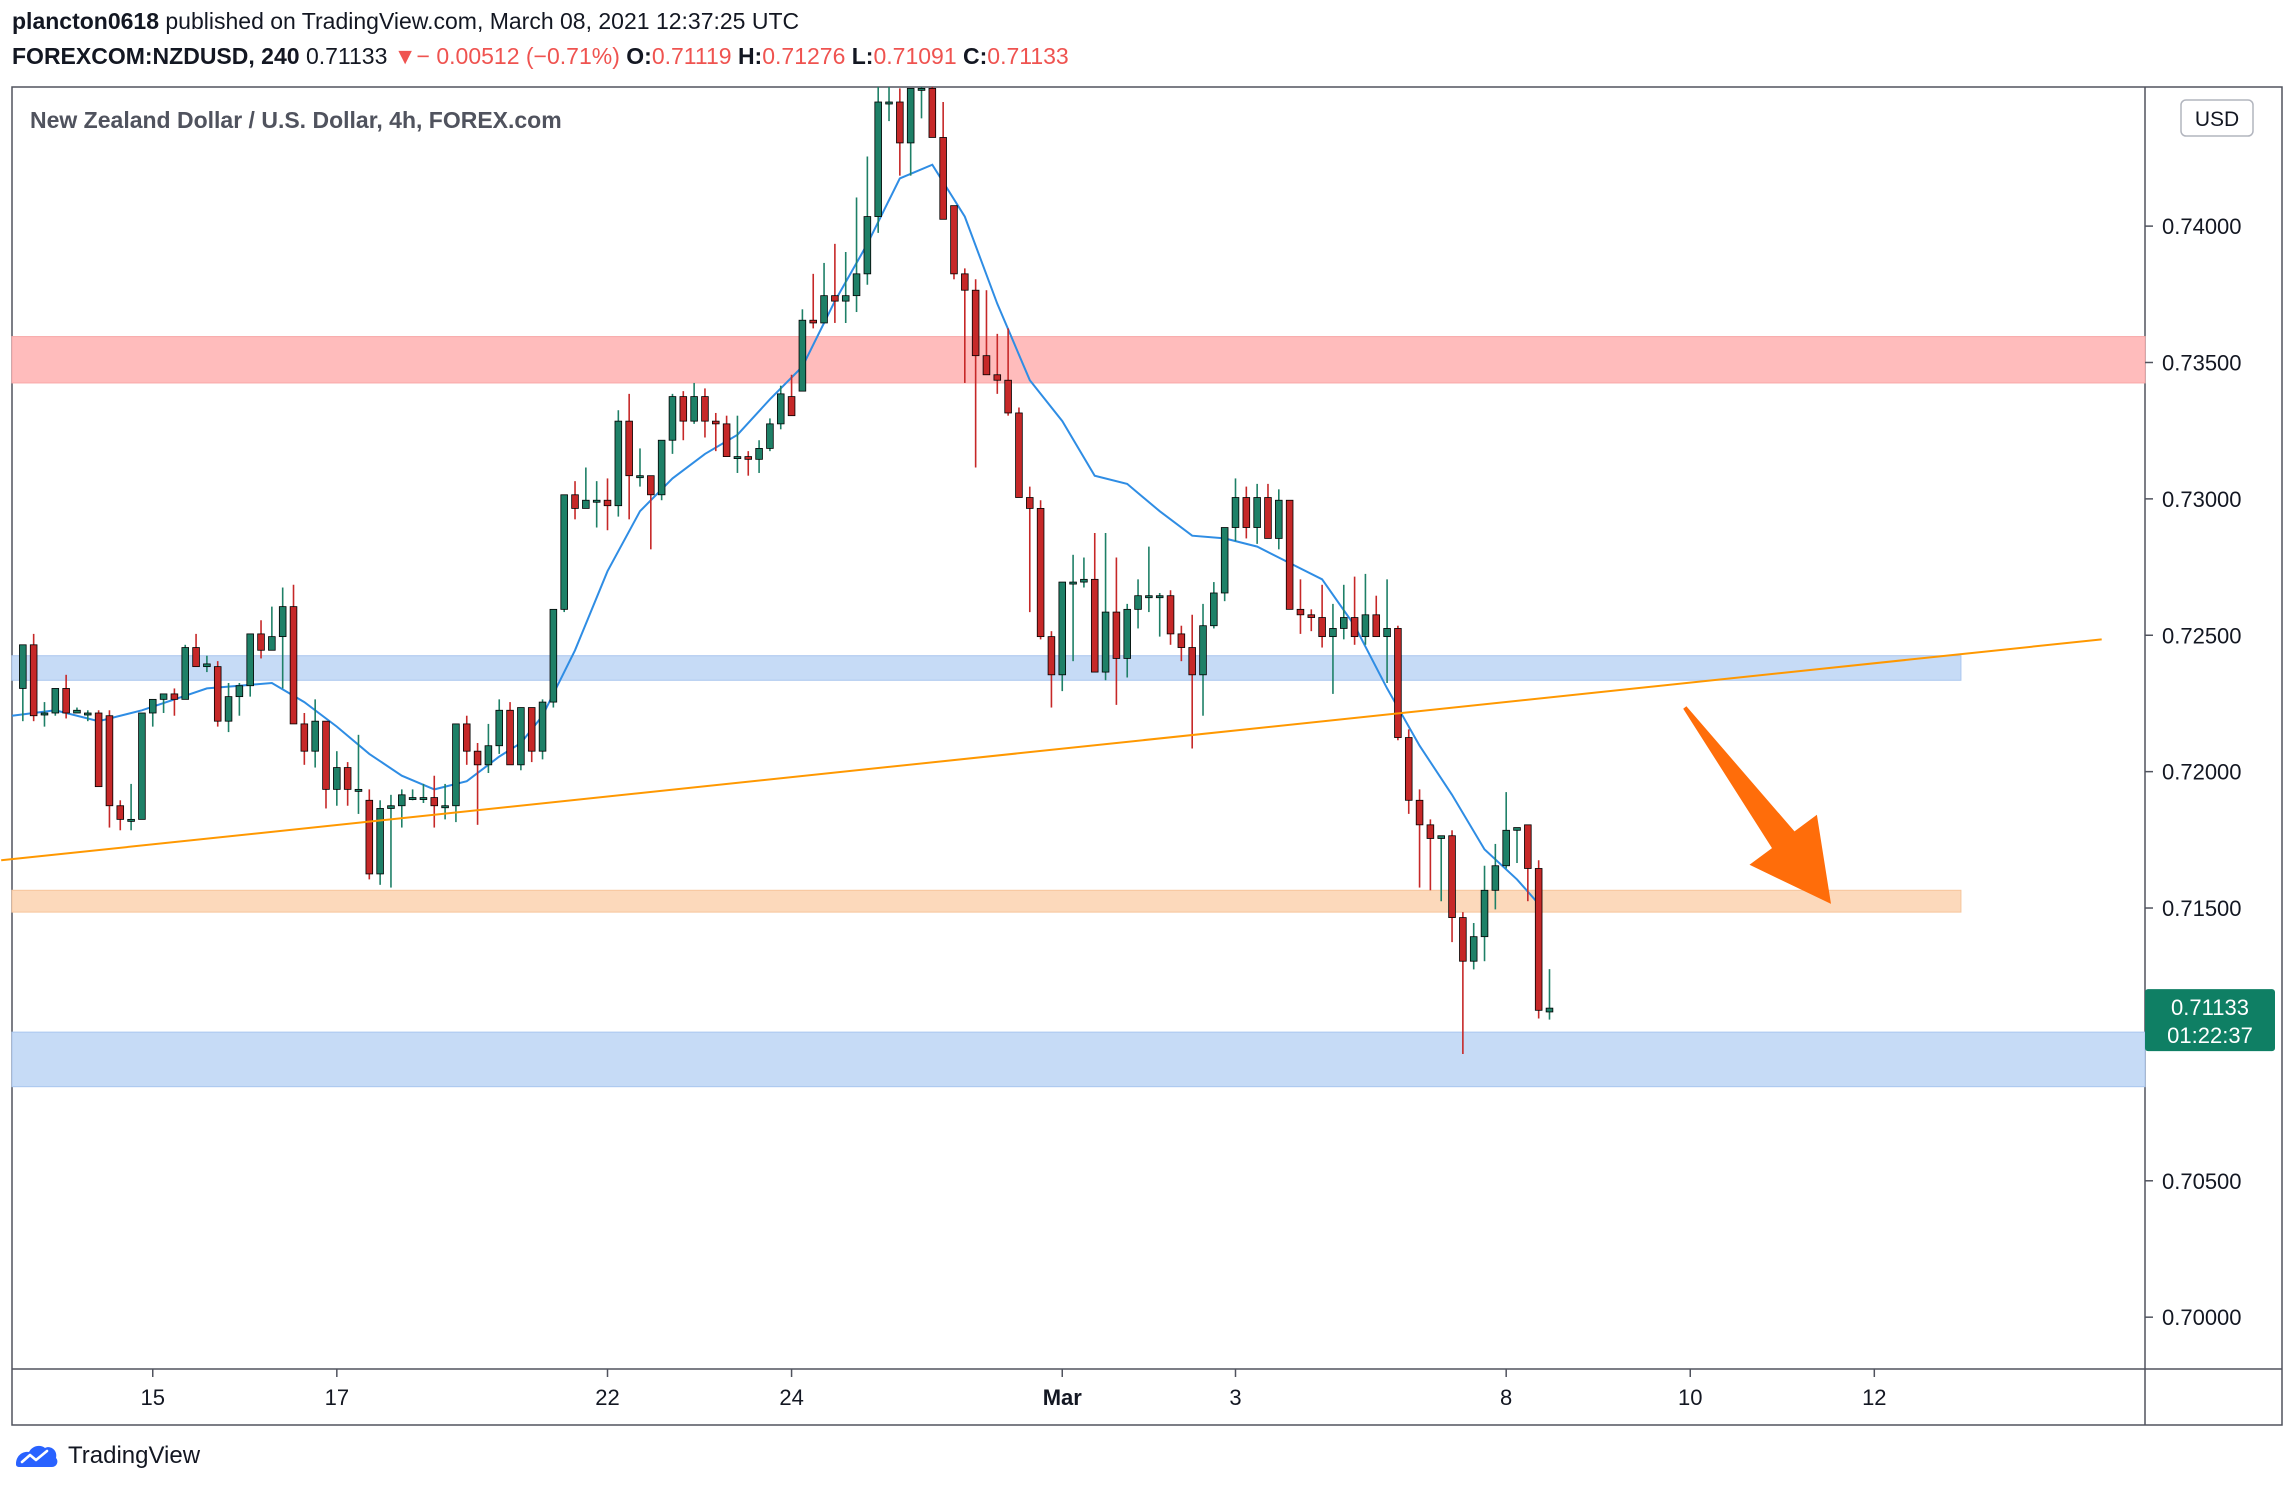 This screenshot has width=2294, height=1498. I want to click on time-tick-label: 17, so click(337, 1397).